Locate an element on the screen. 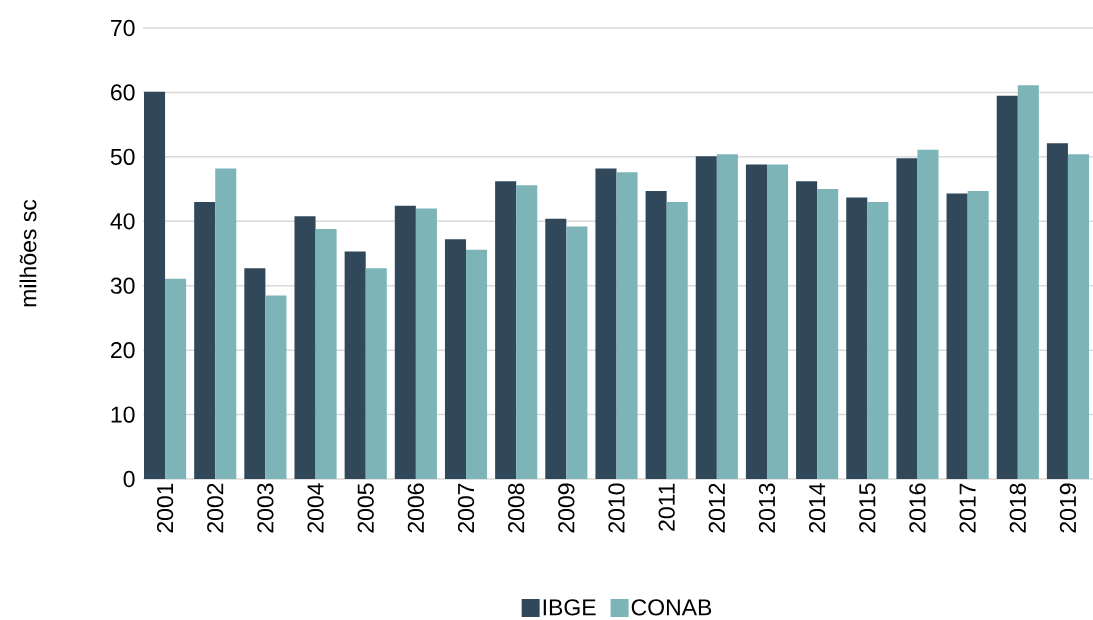  y-tick-label: 30 is located at coordinates (122, 285).